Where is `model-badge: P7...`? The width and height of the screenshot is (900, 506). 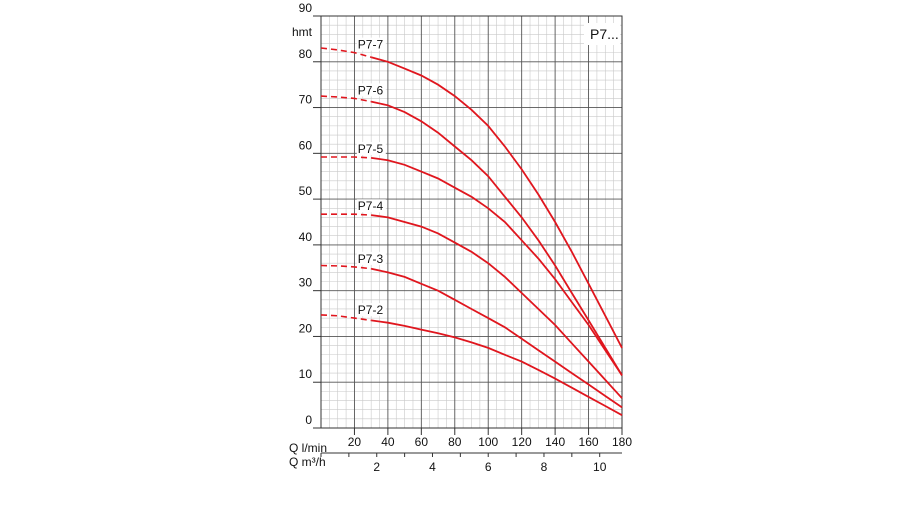
model-badge: P7... is located at coordinates (604, 34).